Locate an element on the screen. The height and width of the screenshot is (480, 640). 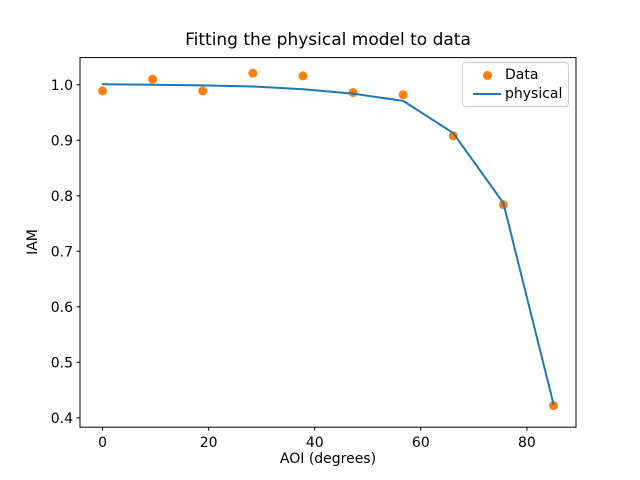
x-axis-label: AOI (degrees) is located at coordinates (328, 459).